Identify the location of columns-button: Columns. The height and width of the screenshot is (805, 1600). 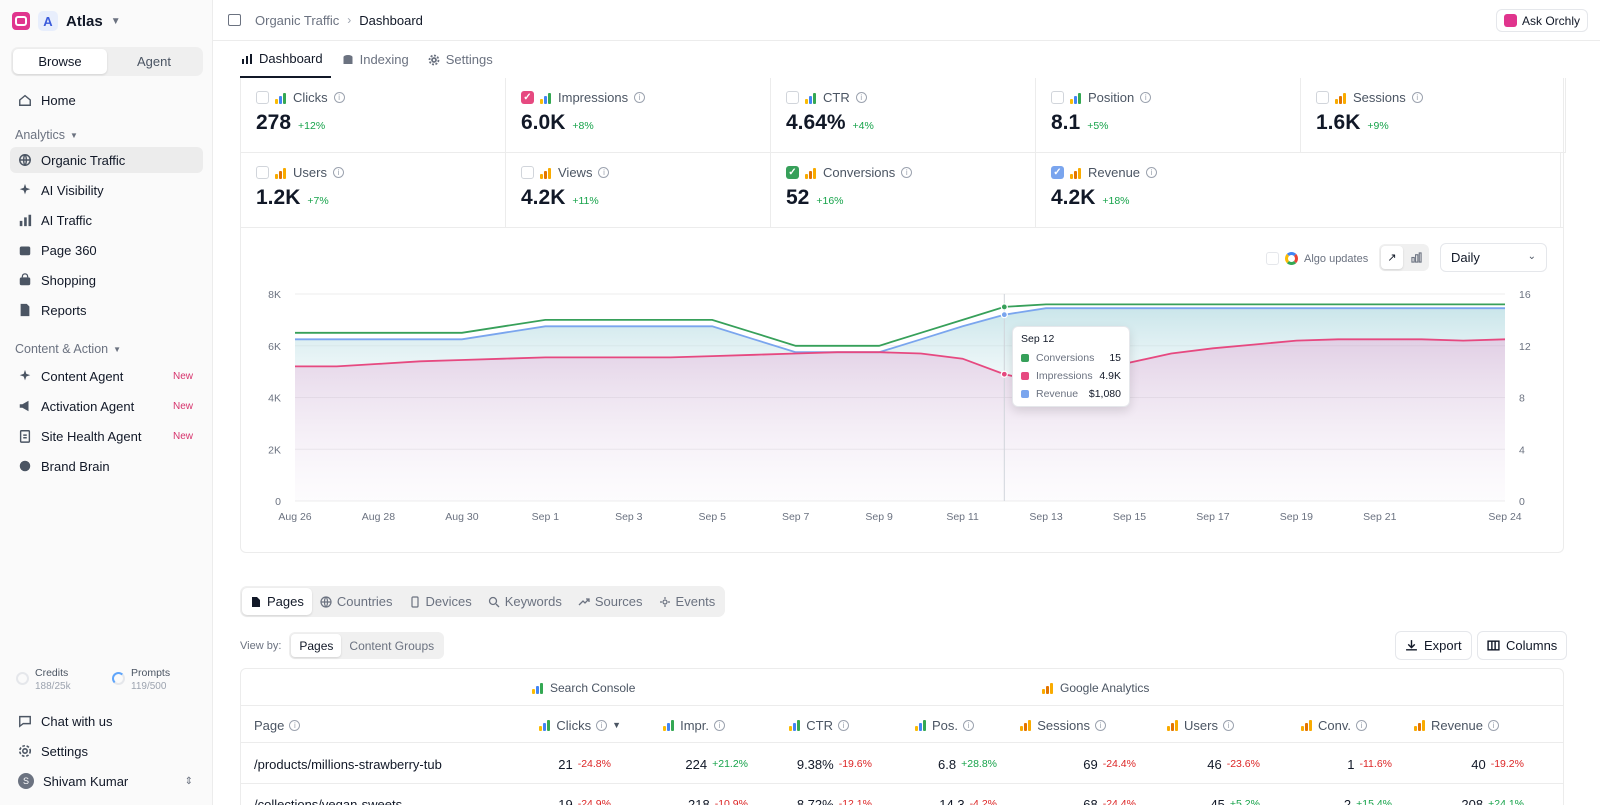
(1522, 645).